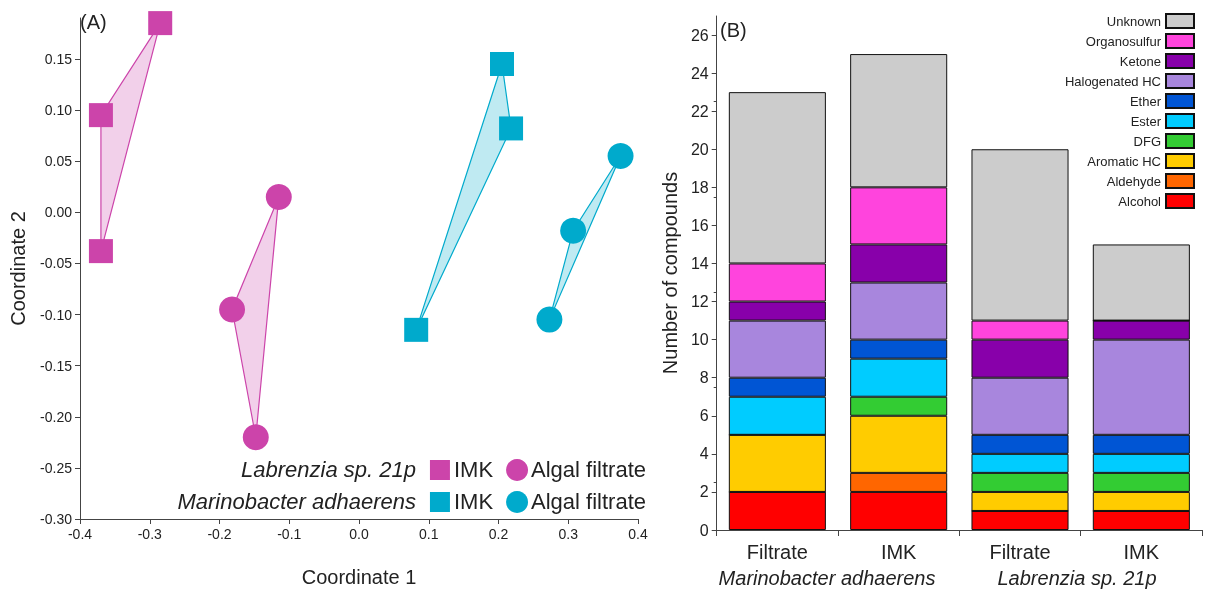 This screenshot has height=592, width=1208. Describe the element at coordinates (1112, 81) in the screenshot. I see `legend-label: Halogenated HC` at that location.